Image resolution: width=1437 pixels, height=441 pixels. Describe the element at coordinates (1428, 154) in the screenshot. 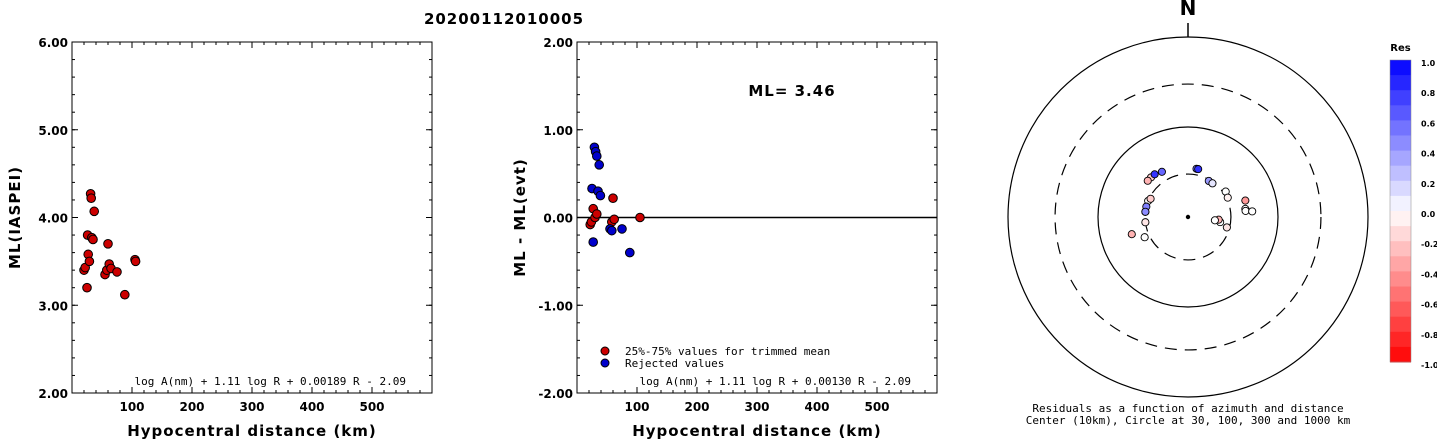

I see `colorbar-tick-label: 0.4` at that location.